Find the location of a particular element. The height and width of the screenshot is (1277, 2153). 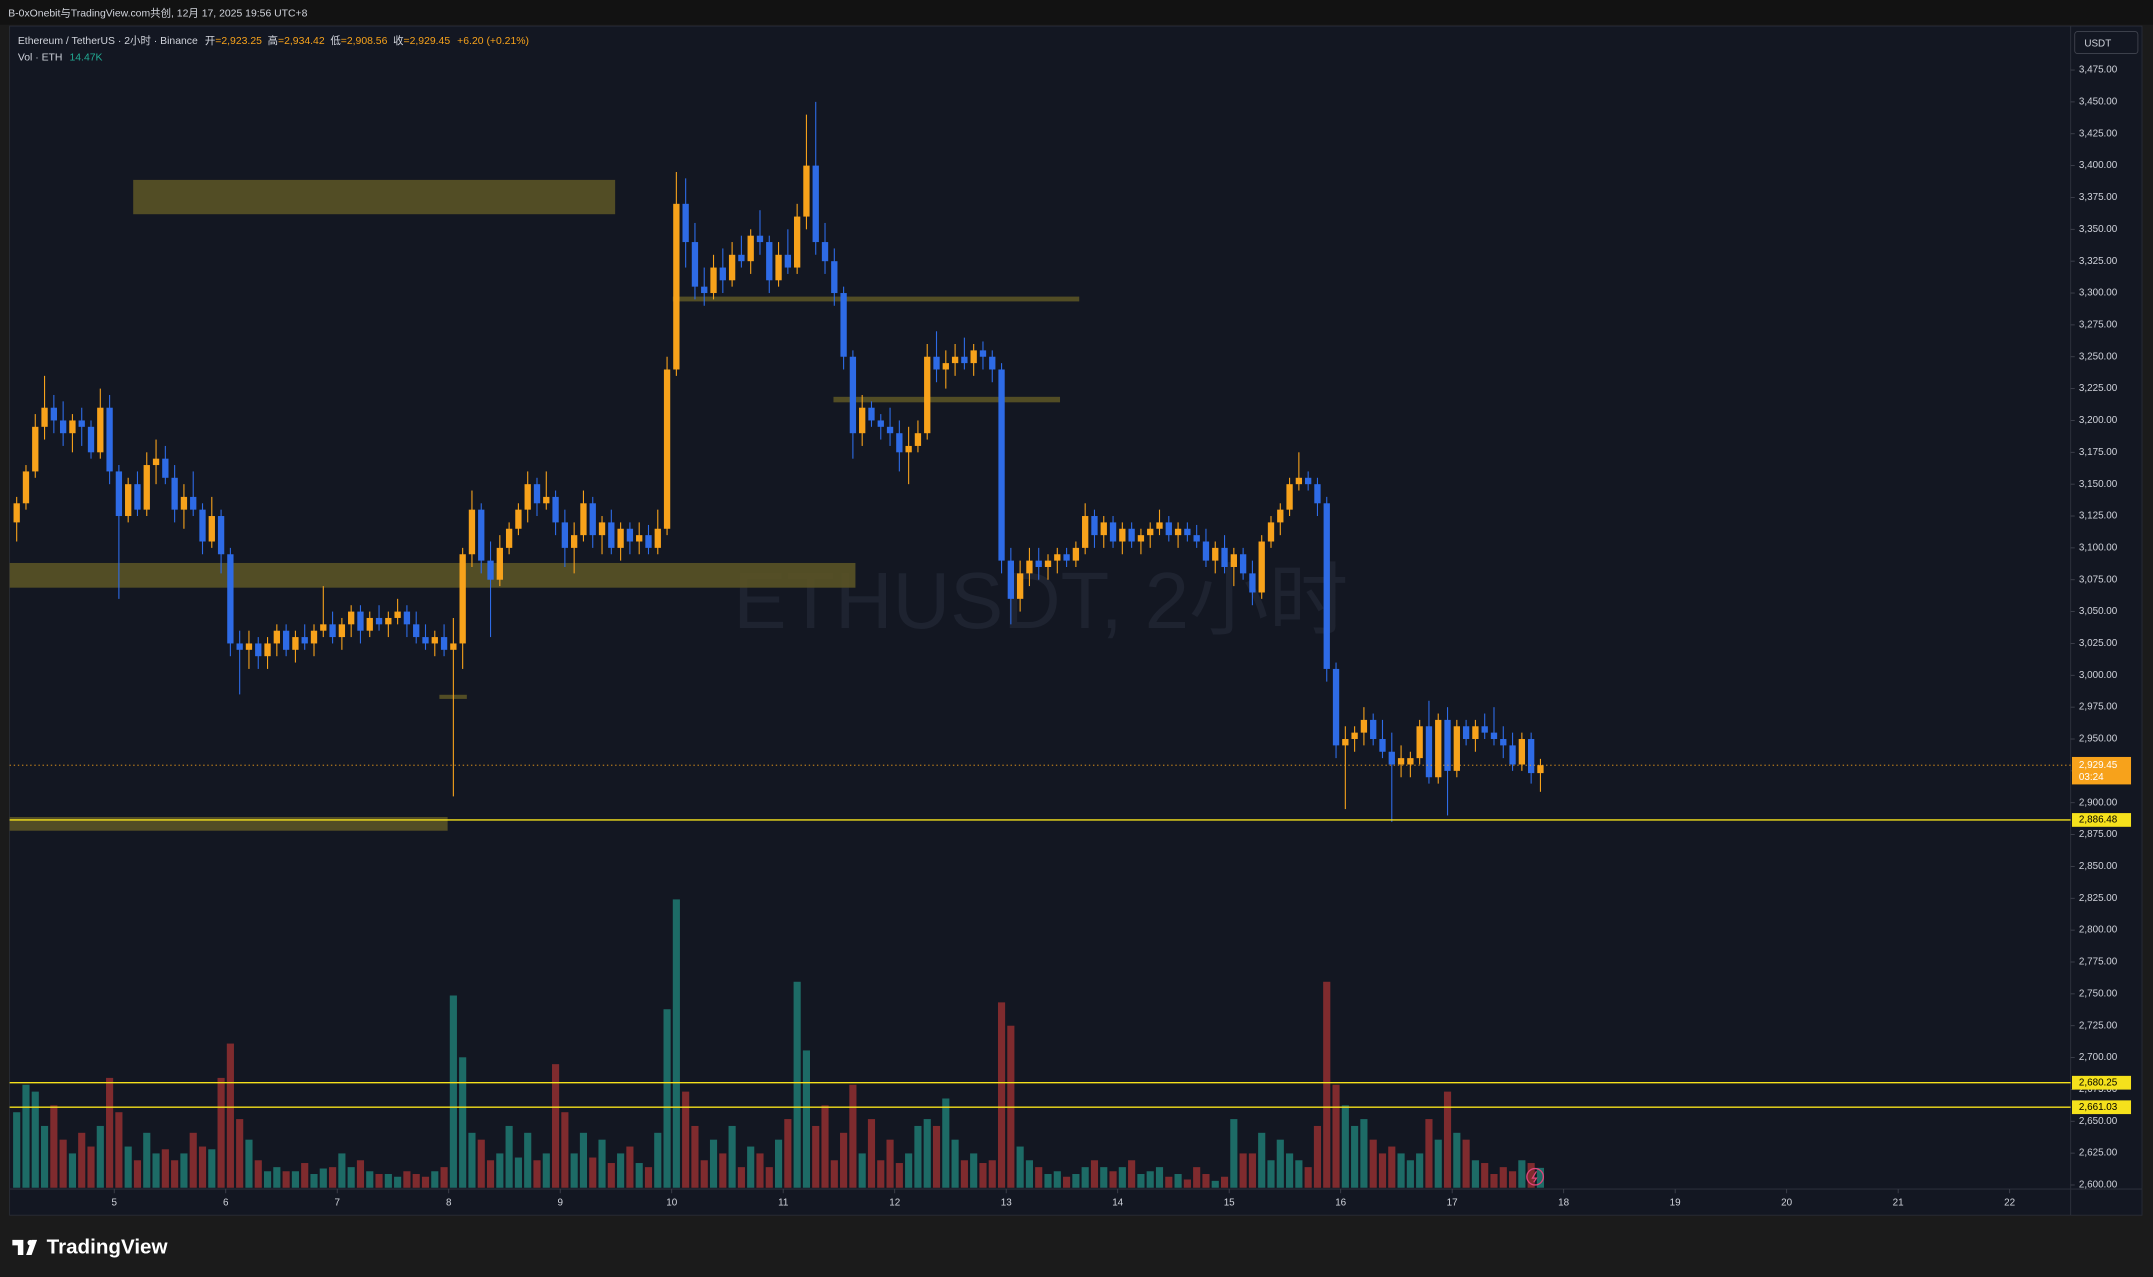

x-tick-label: 22 is located at coordinates (2009, 1202).